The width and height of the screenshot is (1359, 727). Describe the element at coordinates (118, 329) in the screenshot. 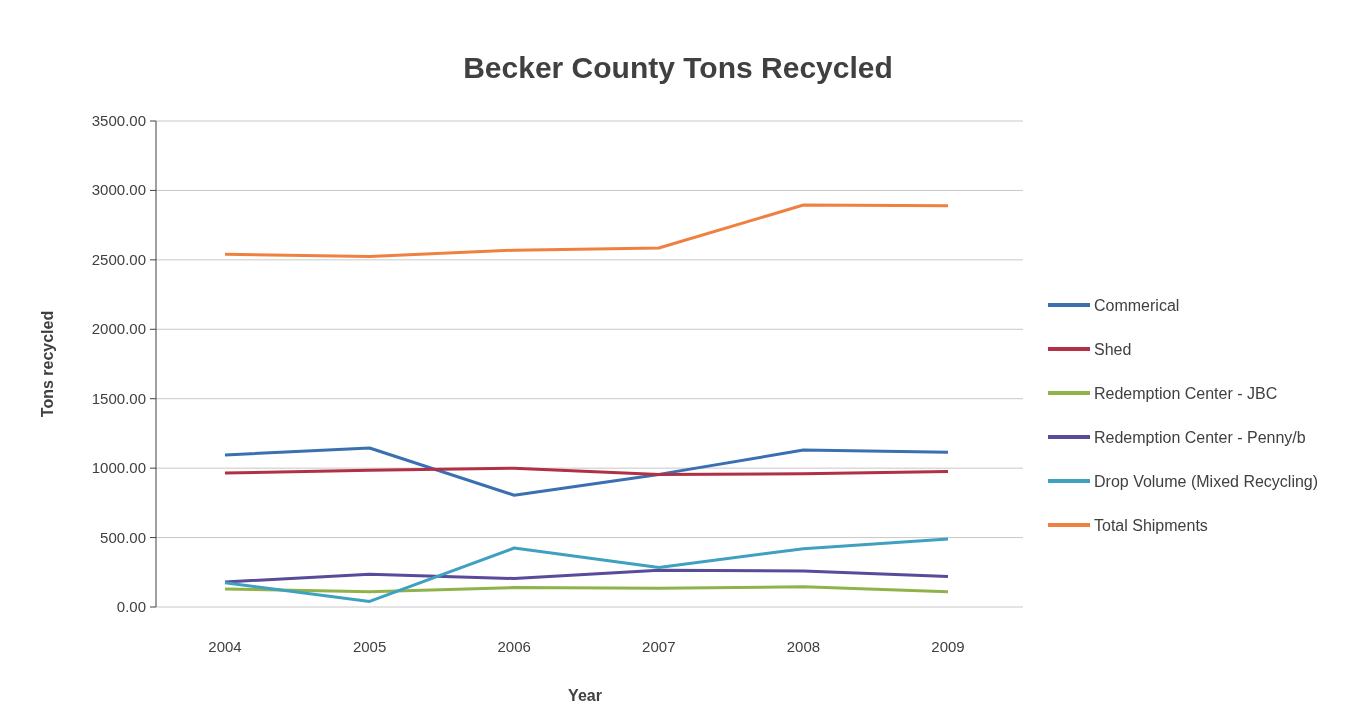

I see `y-tick-label: 2000.00` at that location.